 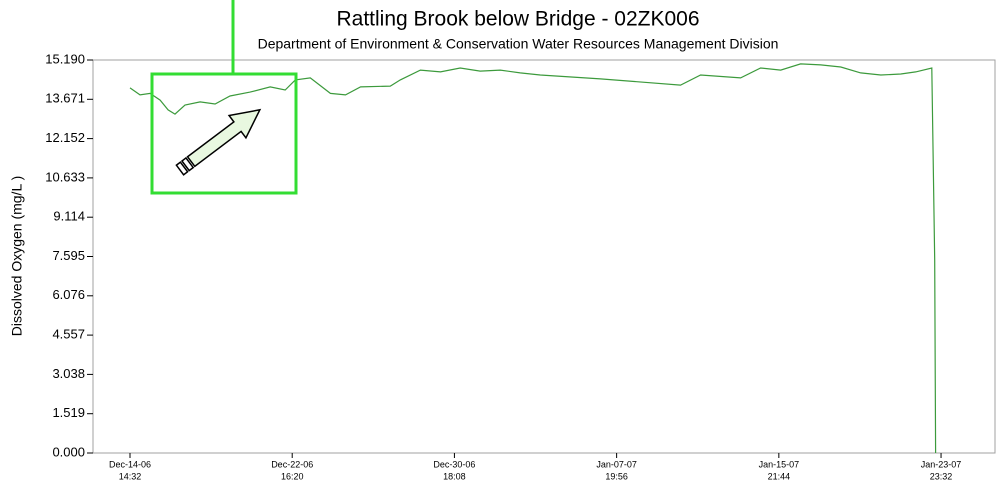 I want to click on y-axis-label: Dissolved Oxygen (mg/L ), so click(x=17, y=256).